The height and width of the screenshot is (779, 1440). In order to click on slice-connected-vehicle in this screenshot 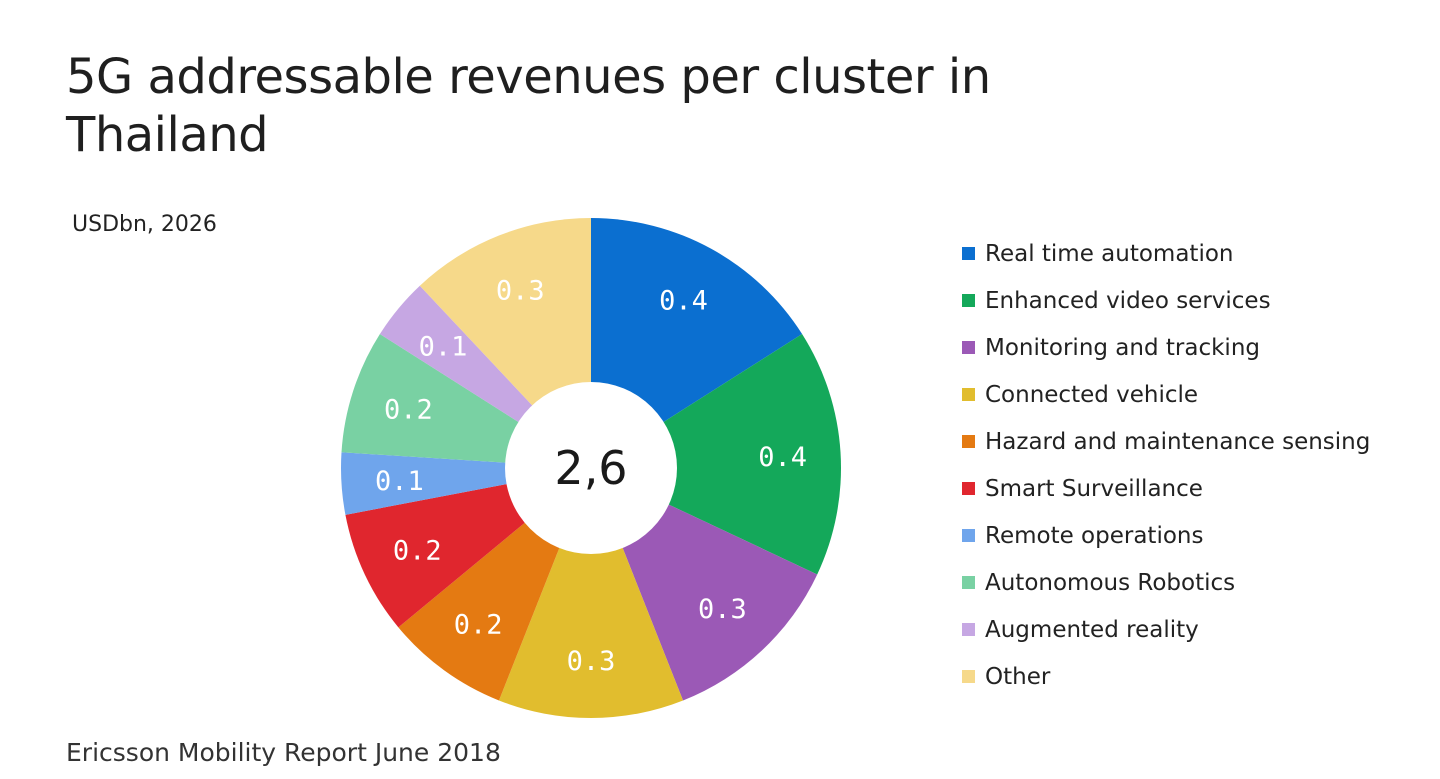, I will do `click(591, 593)`.